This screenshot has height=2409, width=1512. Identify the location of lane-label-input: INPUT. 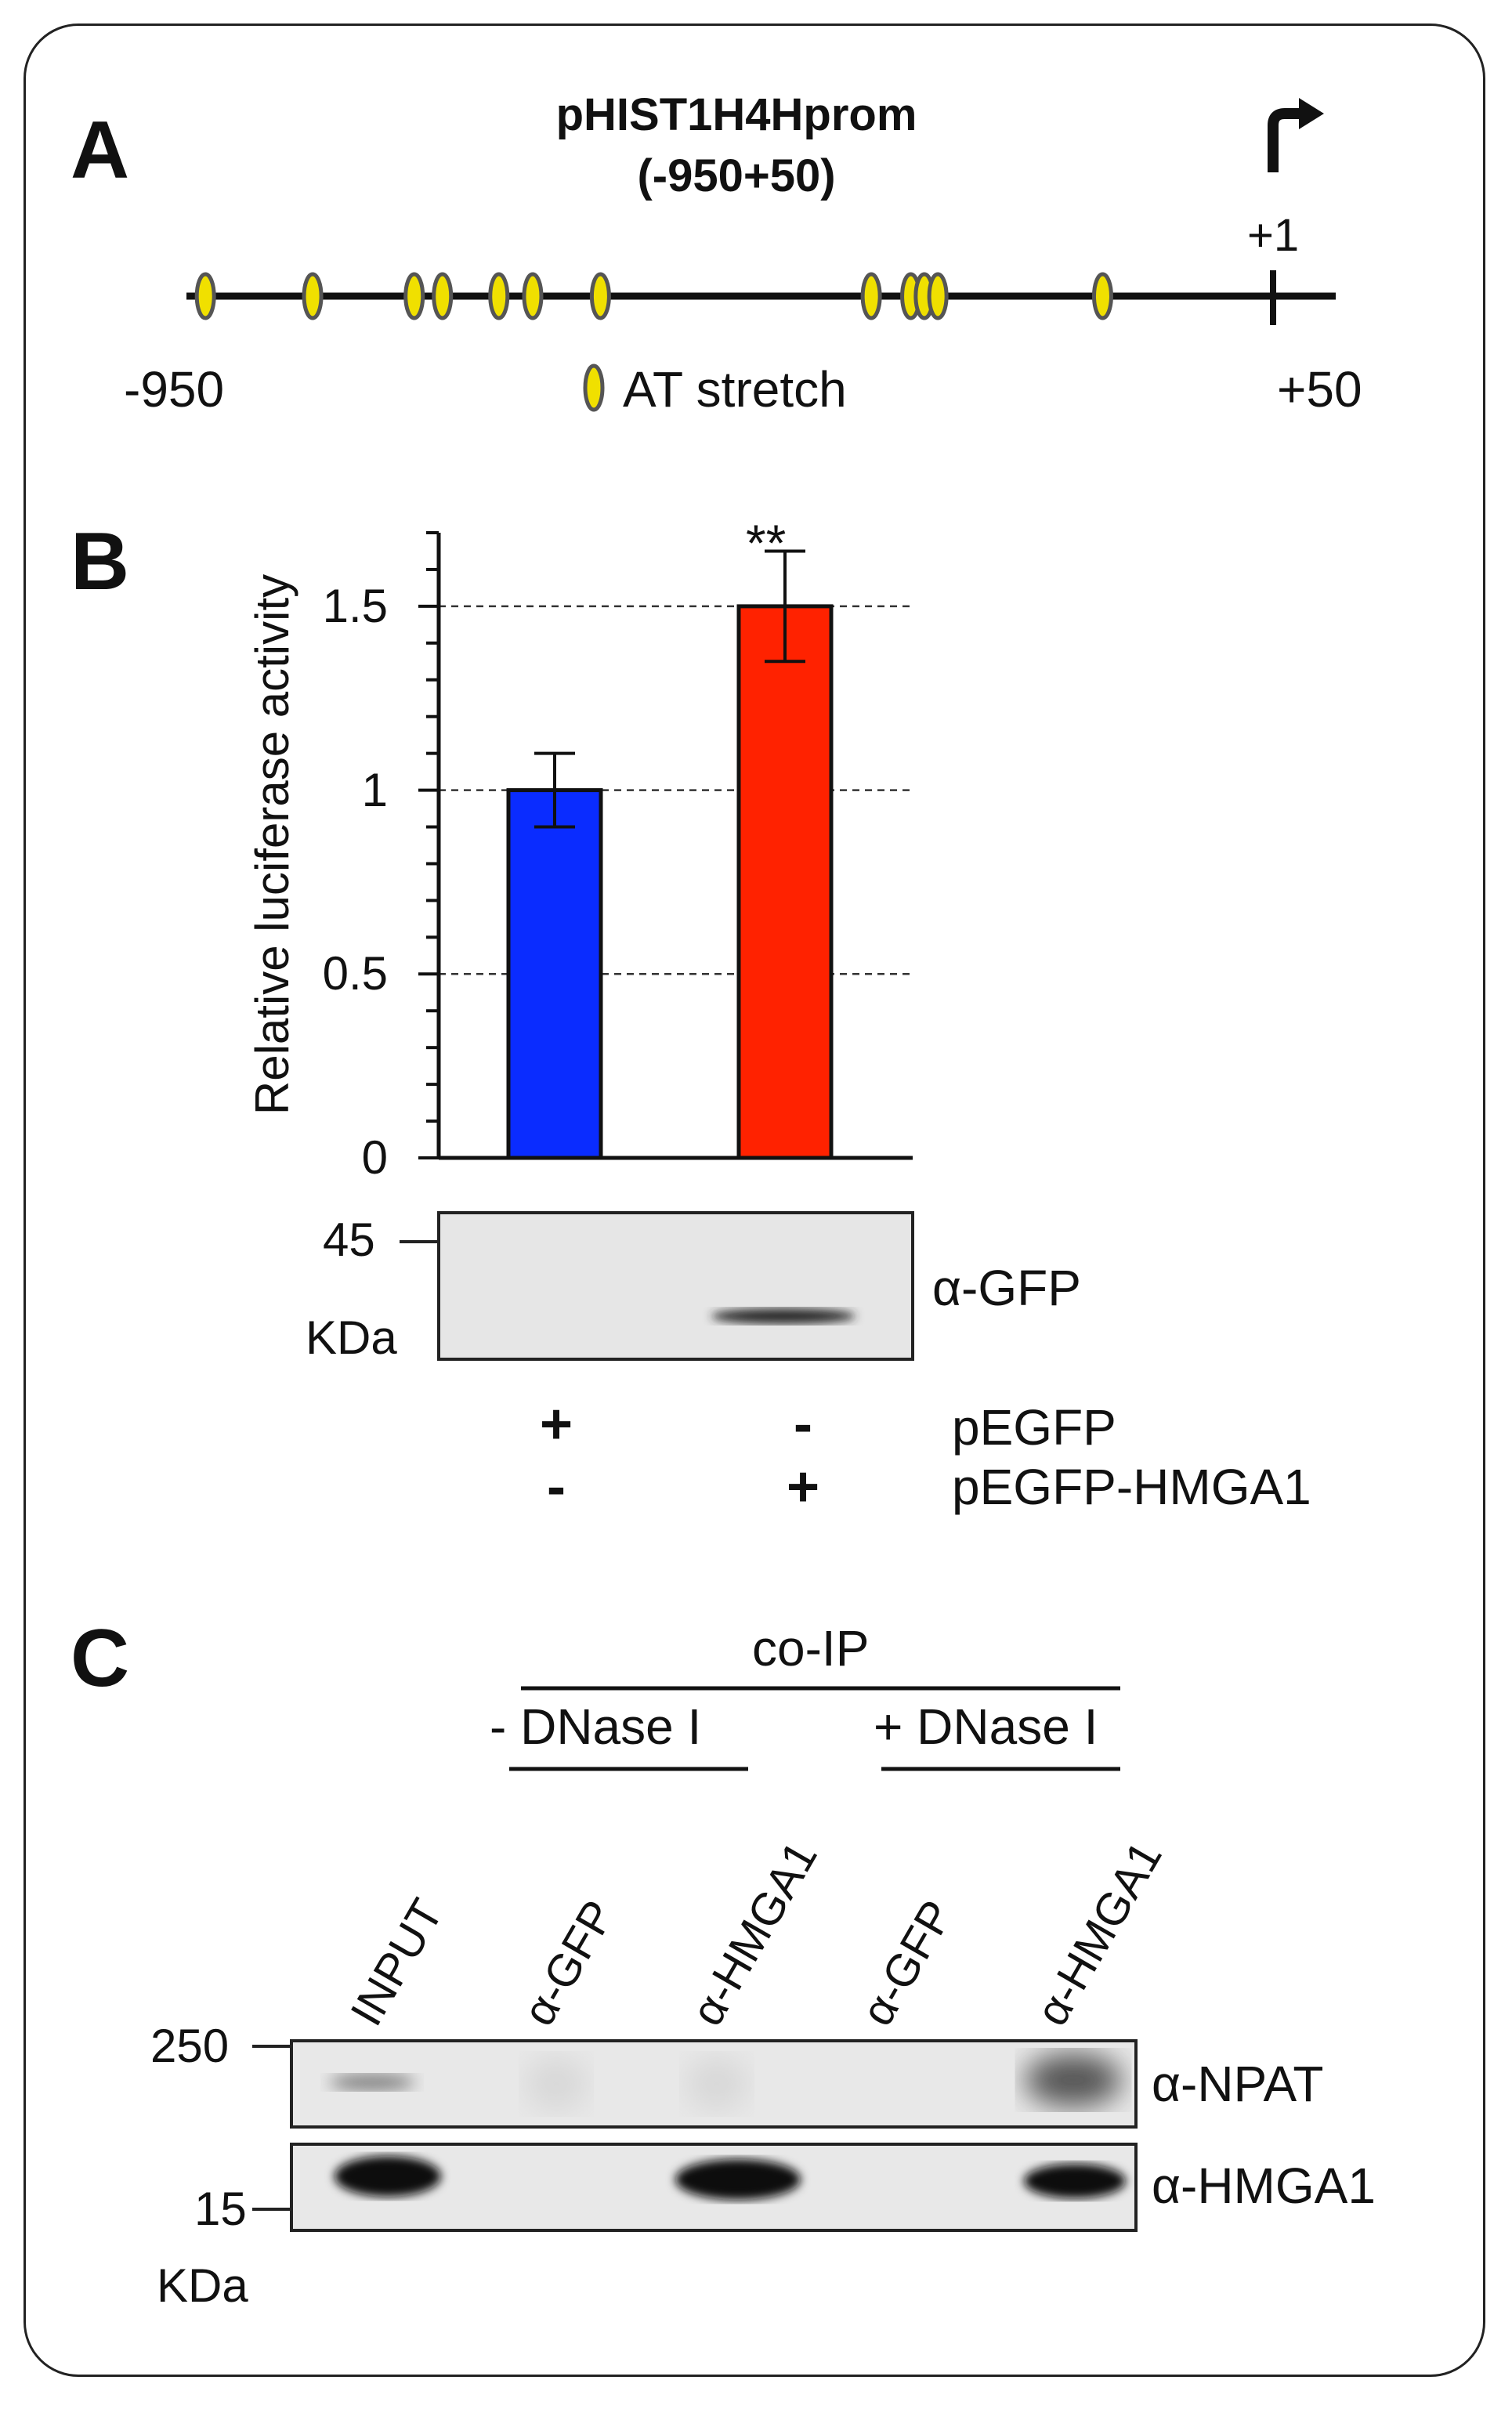
(397, 1962).